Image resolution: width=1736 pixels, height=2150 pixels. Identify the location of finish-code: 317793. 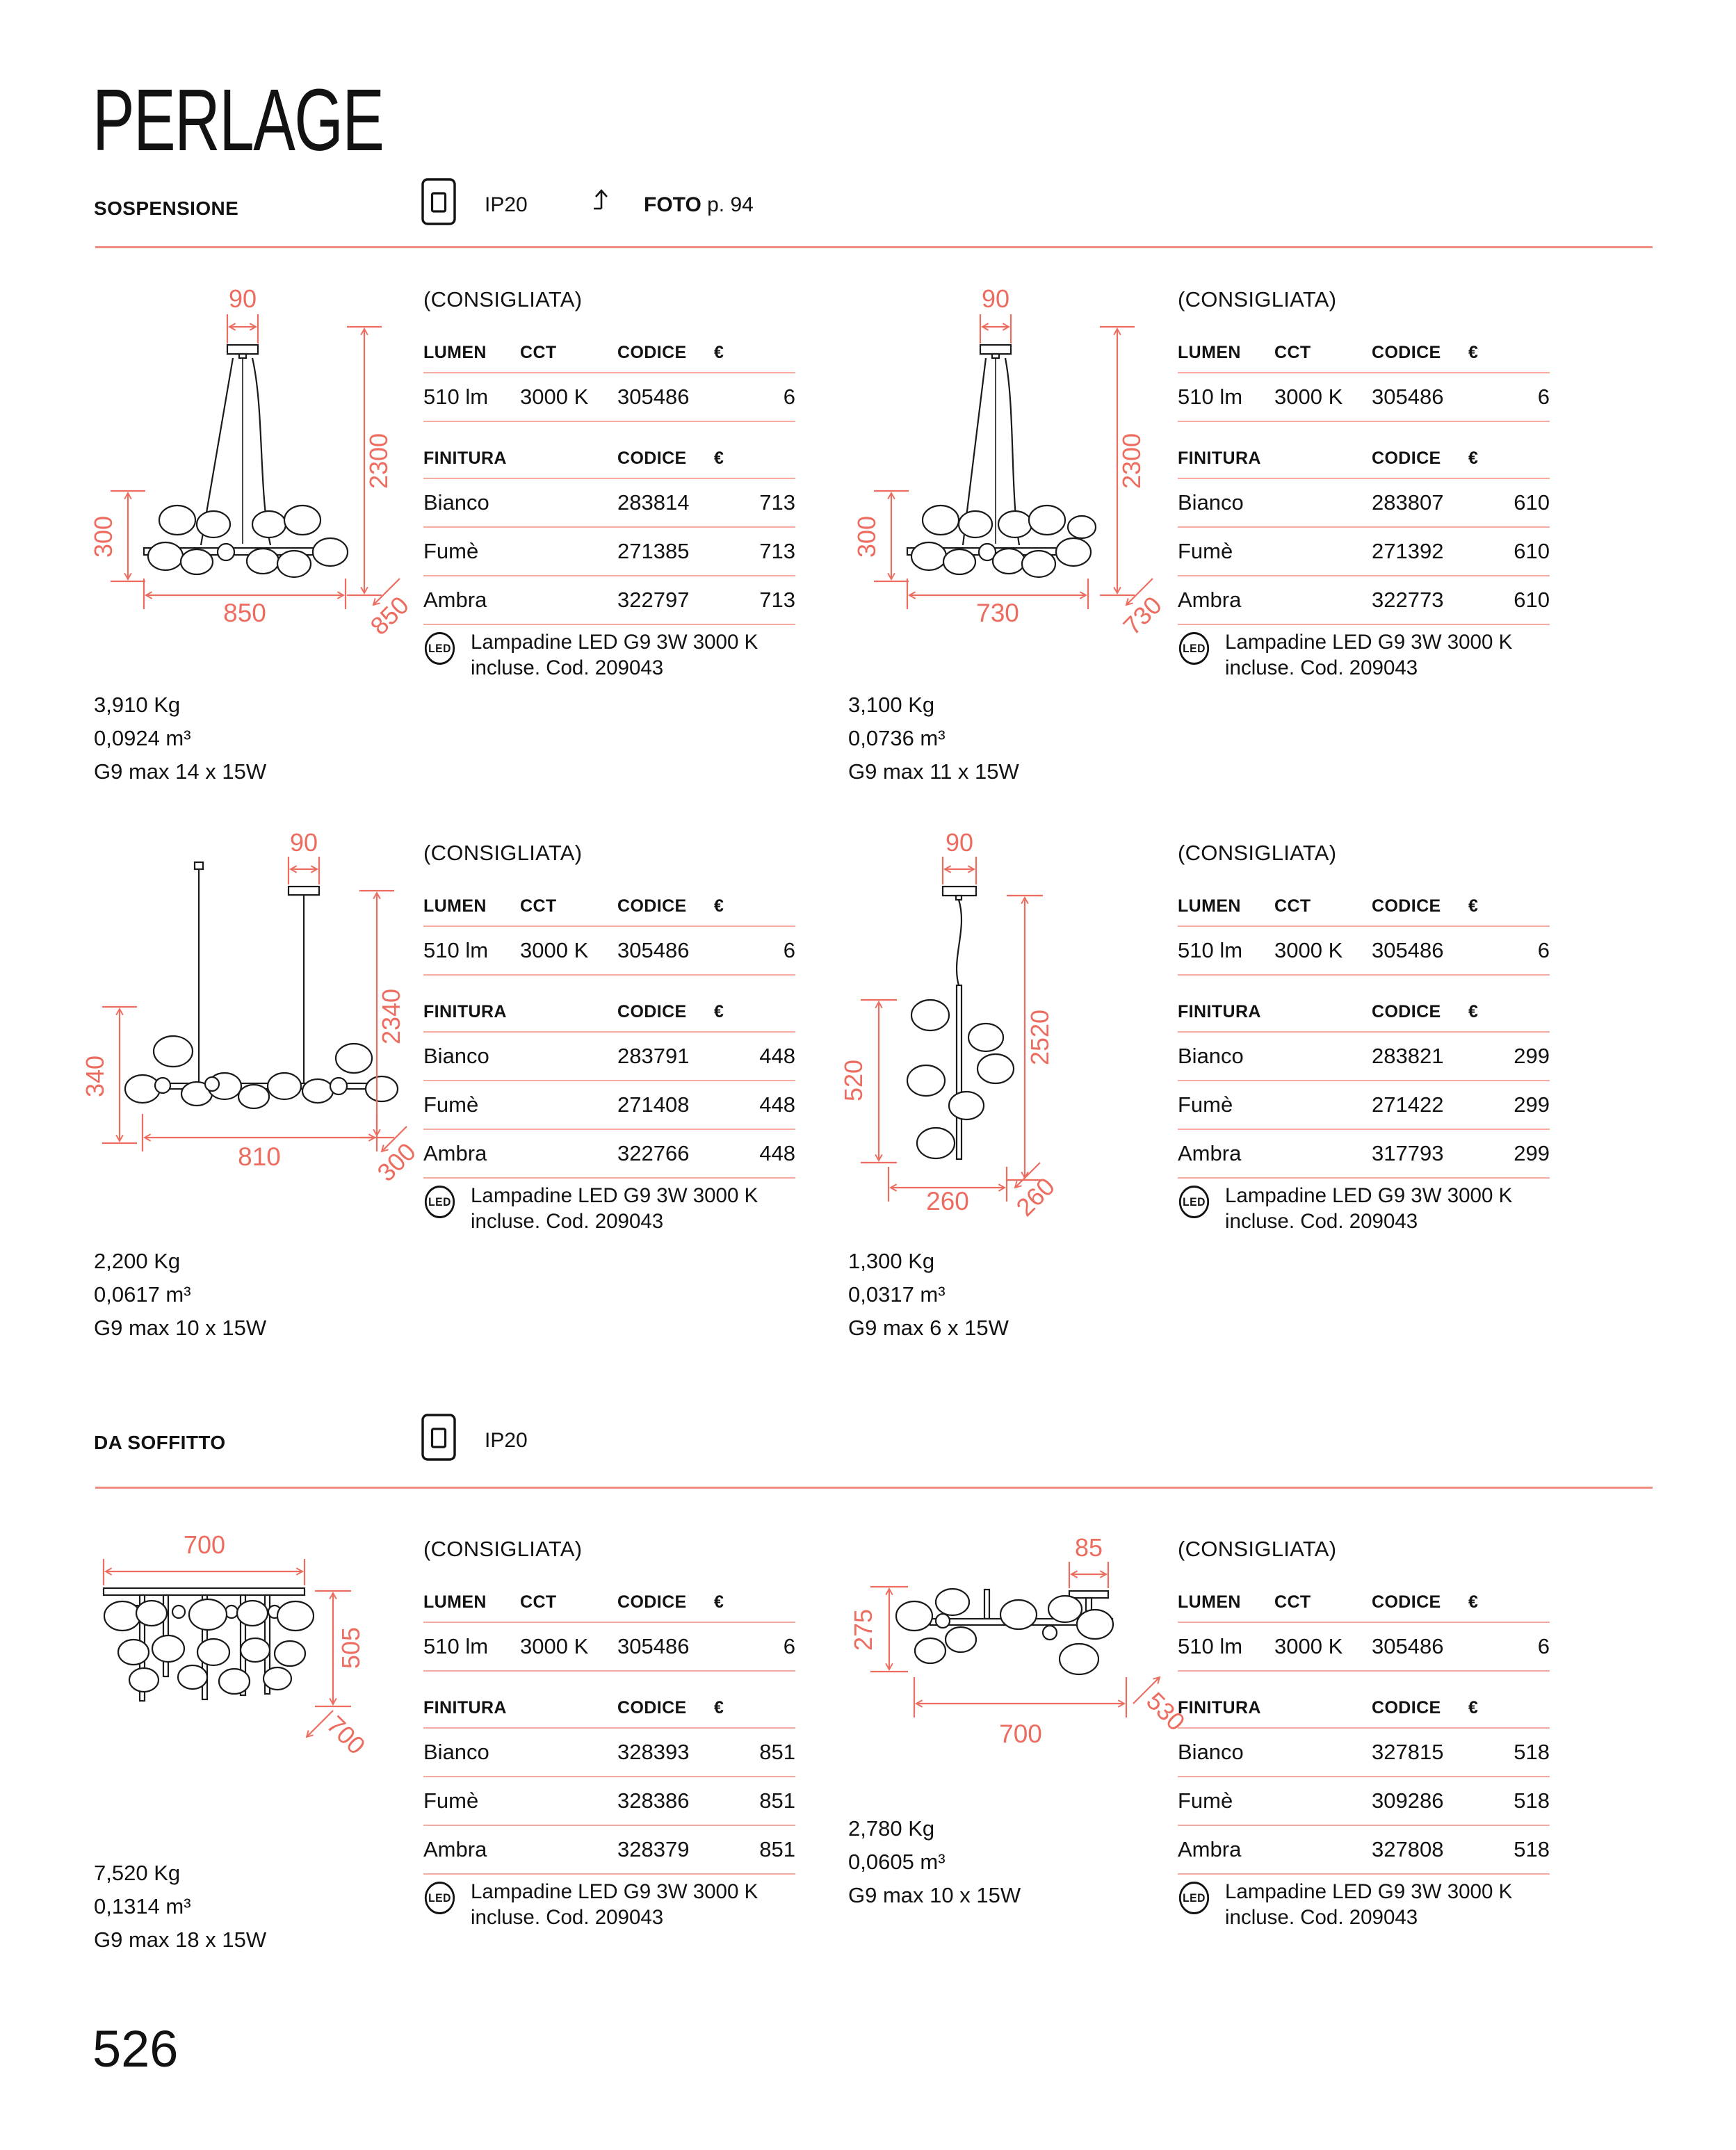
(1420, 1154).